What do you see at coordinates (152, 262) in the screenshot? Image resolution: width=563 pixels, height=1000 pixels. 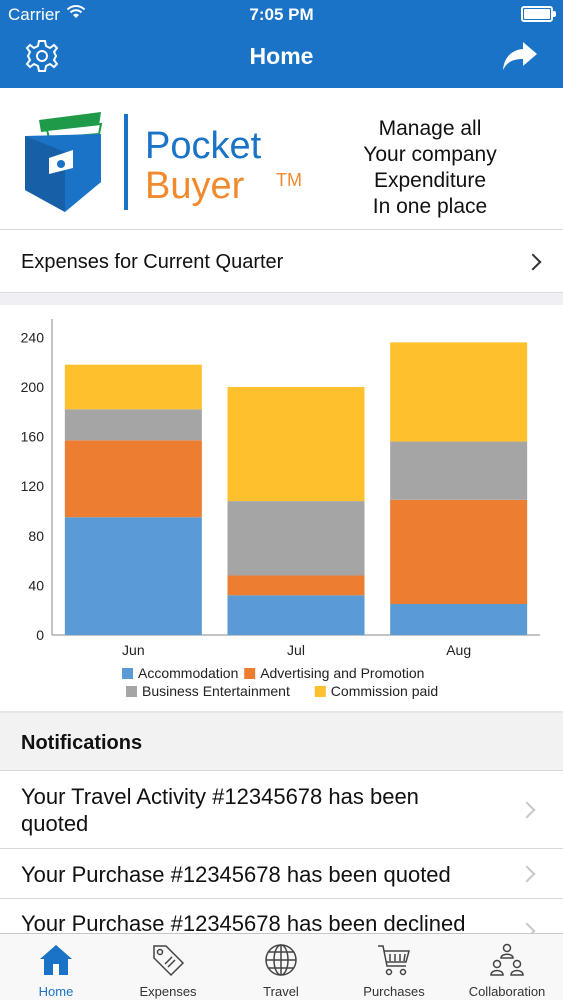 I see `expenses-quarter-label: Expenses for Current Quarter` at bounding box center [152, 262].